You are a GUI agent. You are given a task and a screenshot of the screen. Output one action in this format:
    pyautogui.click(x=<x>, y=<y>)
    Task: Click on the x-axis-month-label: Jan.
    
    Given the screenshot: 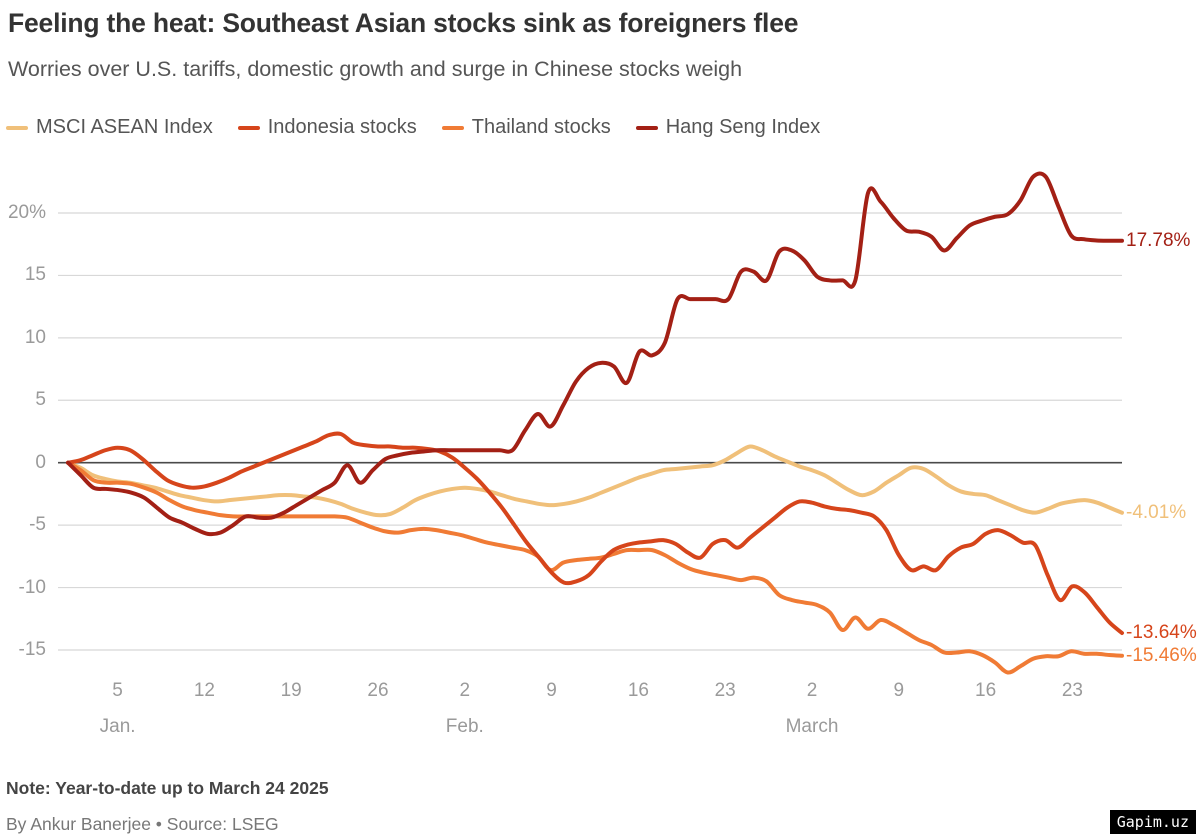 What is the action you would take?
    pyautogui.click(x=117, y=726)
    